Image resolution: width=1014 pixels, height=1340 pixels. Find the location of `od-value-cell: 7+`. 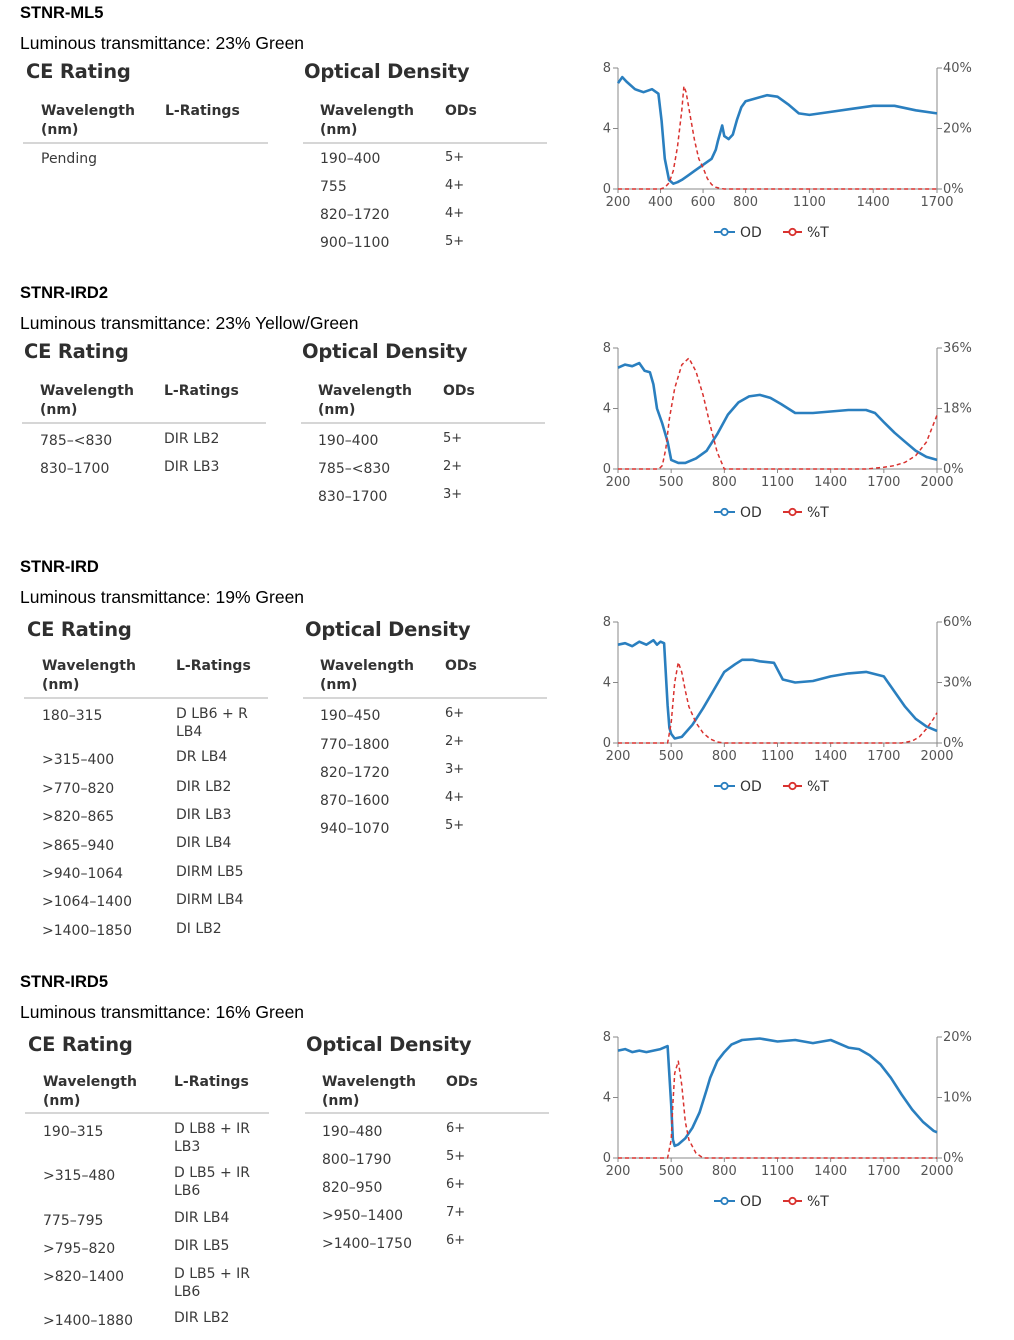

od-value-cell: 7+ is located at coordinates (456, 1212).